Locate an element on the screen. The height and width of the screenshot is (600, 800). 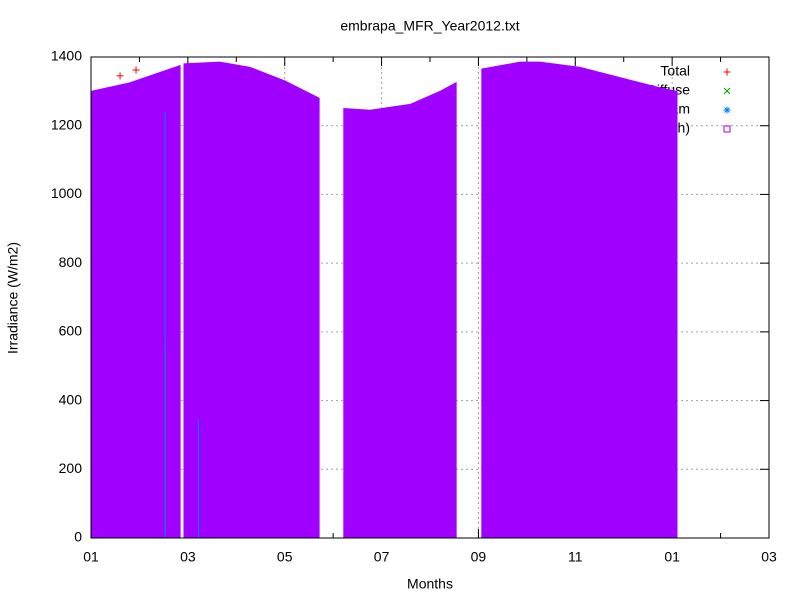
y-tick-label: 1400 is located at coordinates (66, 56).